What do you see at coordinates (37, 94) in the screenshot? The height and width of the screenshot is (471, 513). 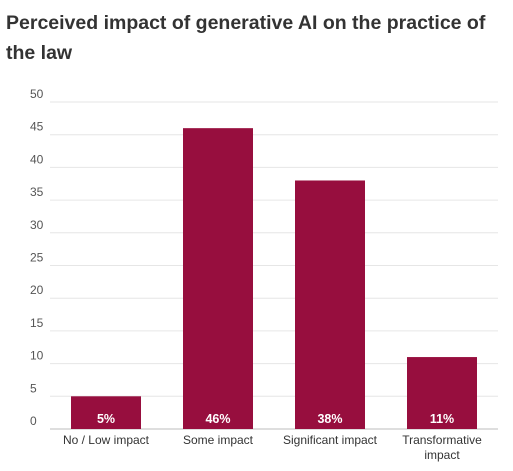 I see `y-tick-label: 50` at bounding box center [37, 94].